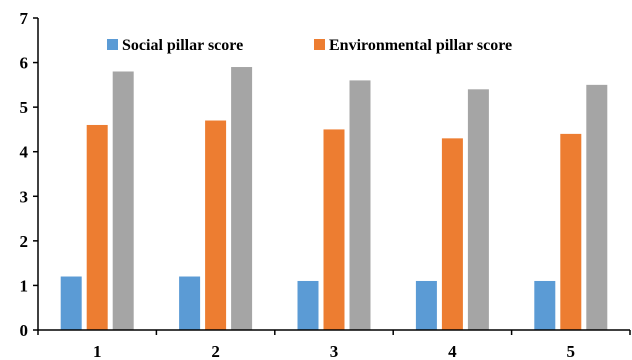  I want to click on y-tick-label: 0, so click(24, 330).